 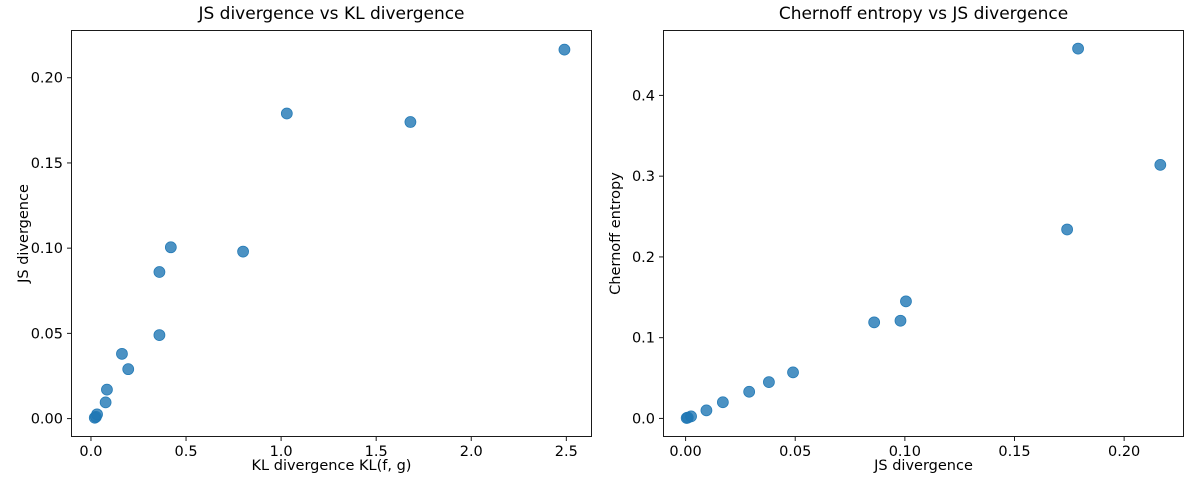 What do you see at coordinates (616, 233) in the screenshot?
I see `right-plot-ylabel: Chernoff entropy` at bounding box center [616, 233].